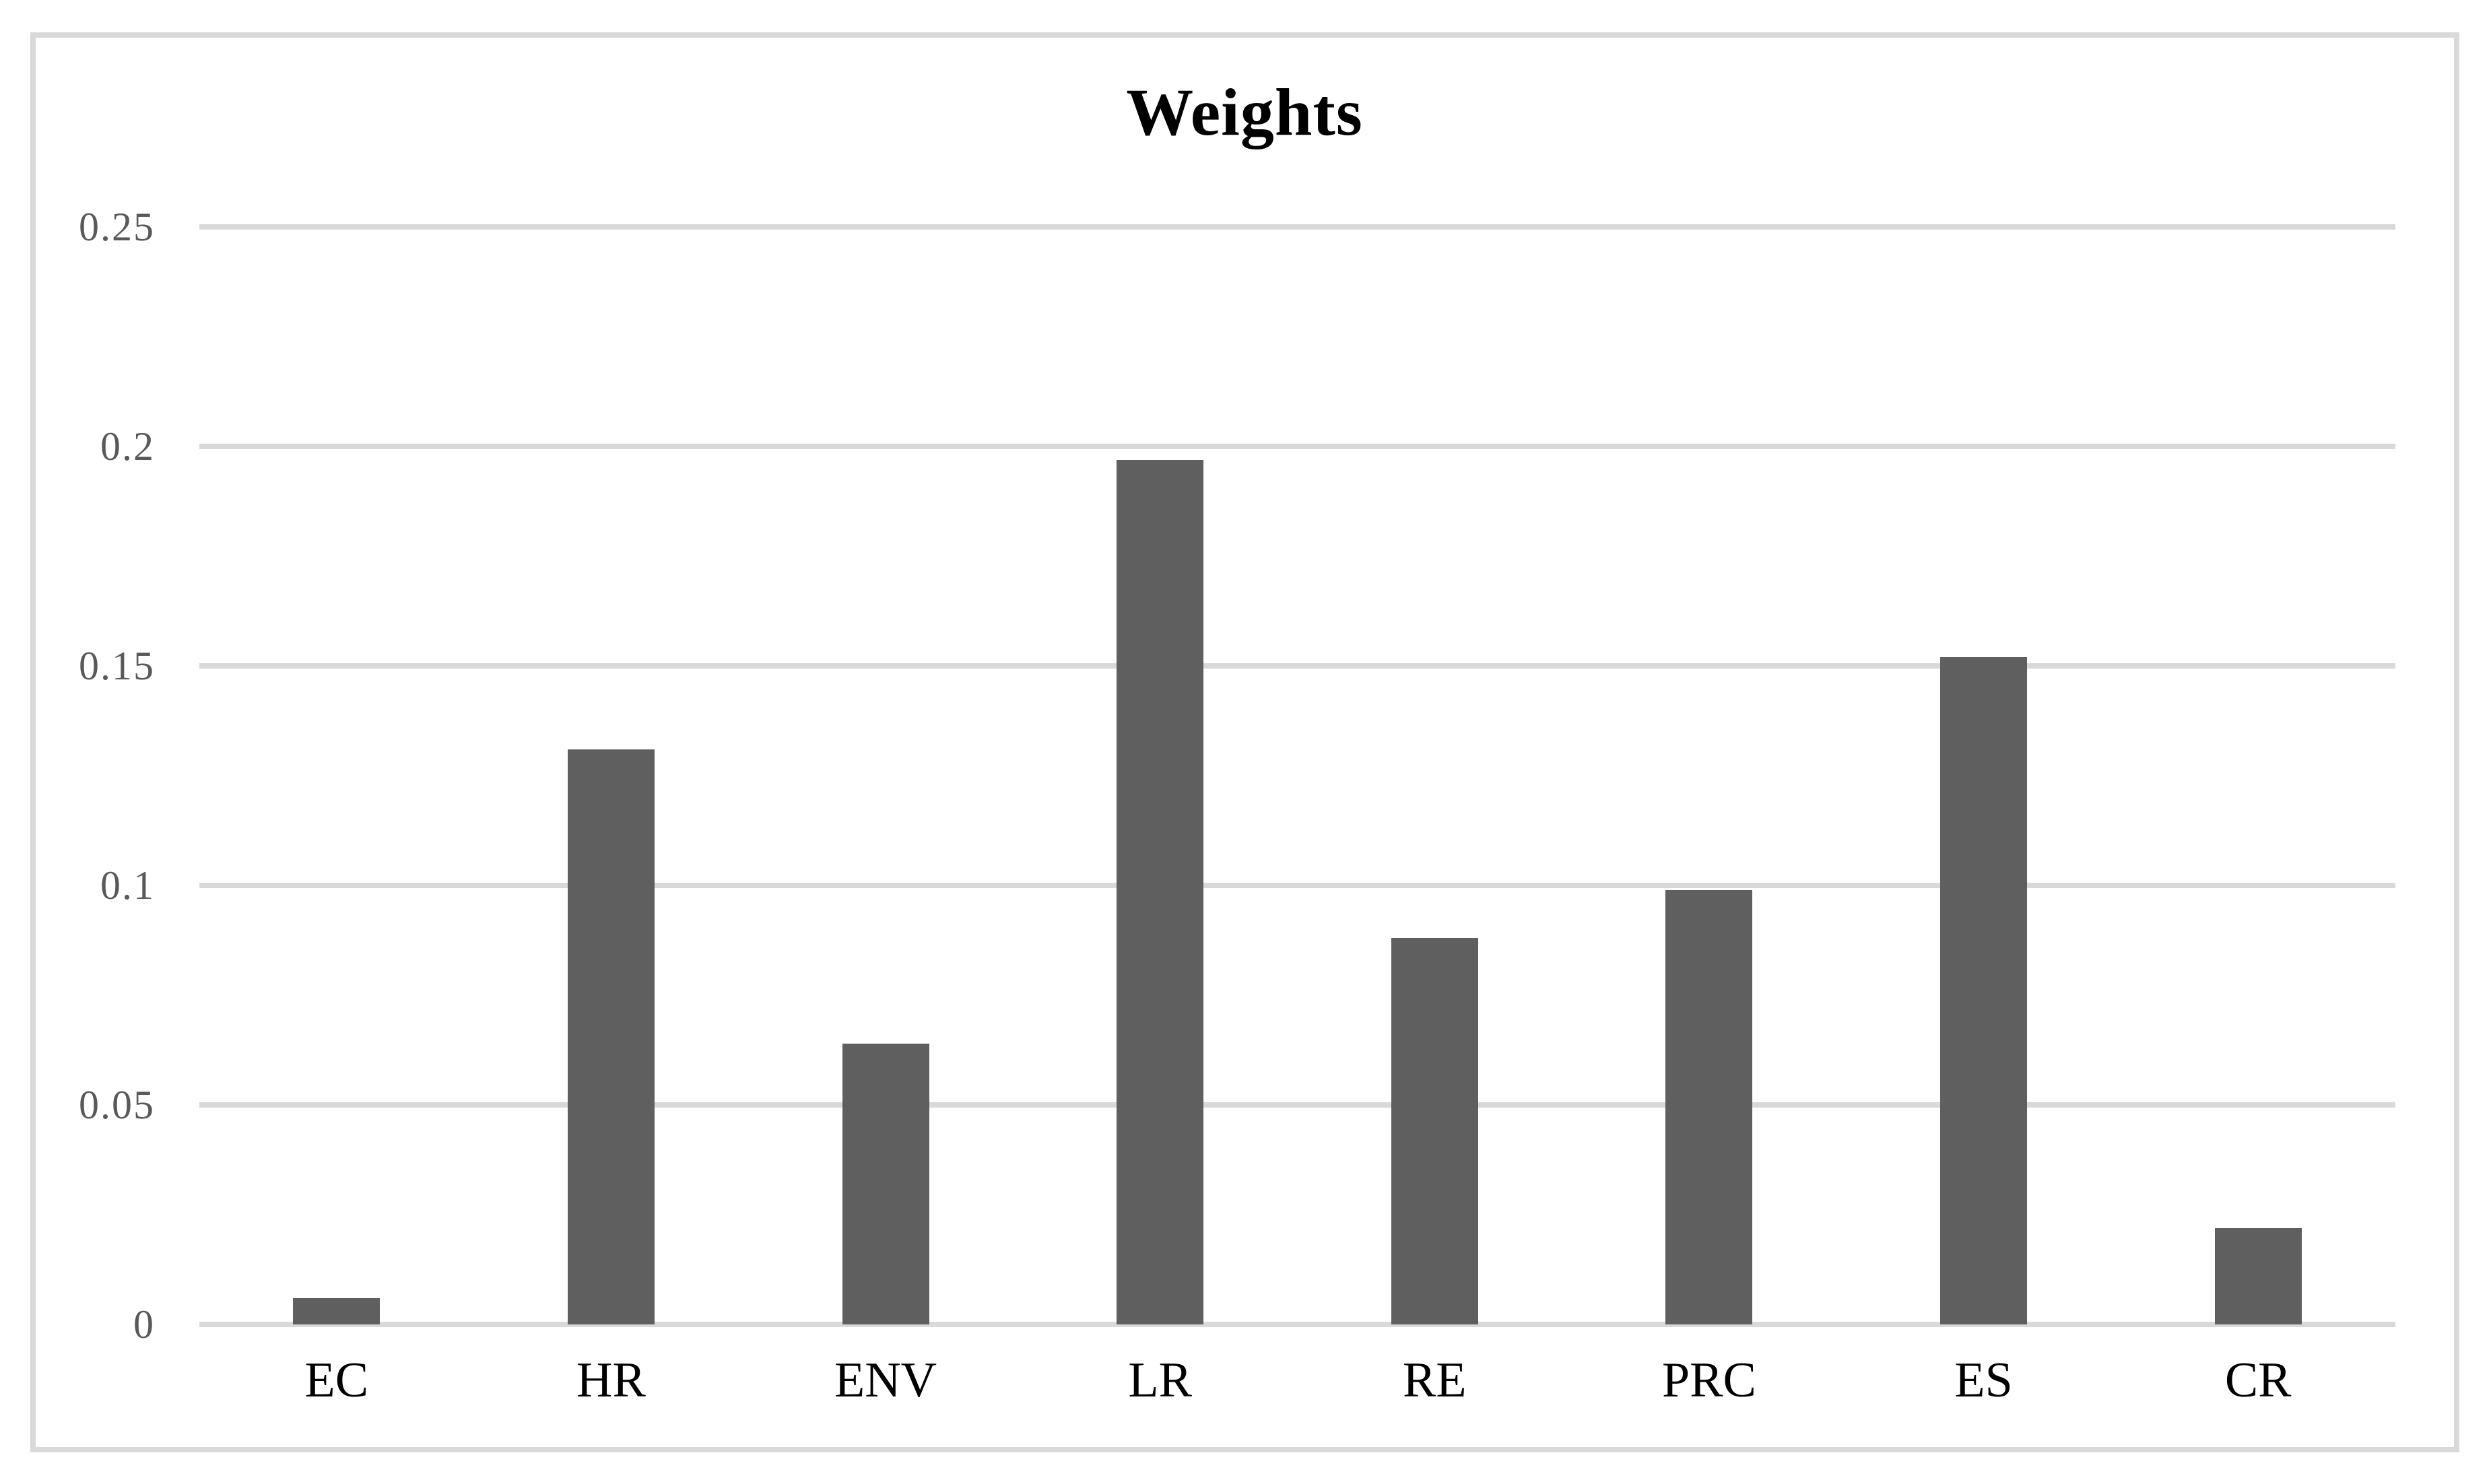  What do you see at coordinates (885, 1183) in the screenshot?
I see `bar-env` at bounding box center [885, 1183].